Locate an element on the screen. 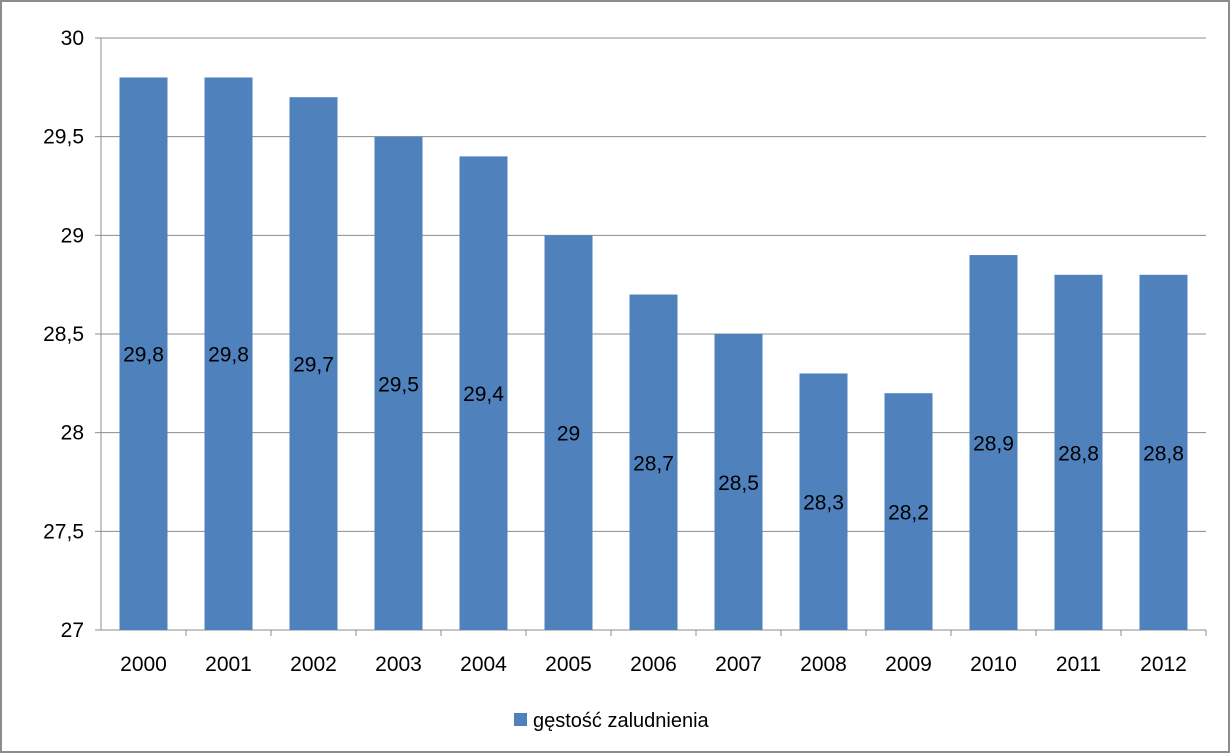 The width and height of the screenshot is (1230, 755). x-tick-label: 2007 is located at coordinates (738, 664).